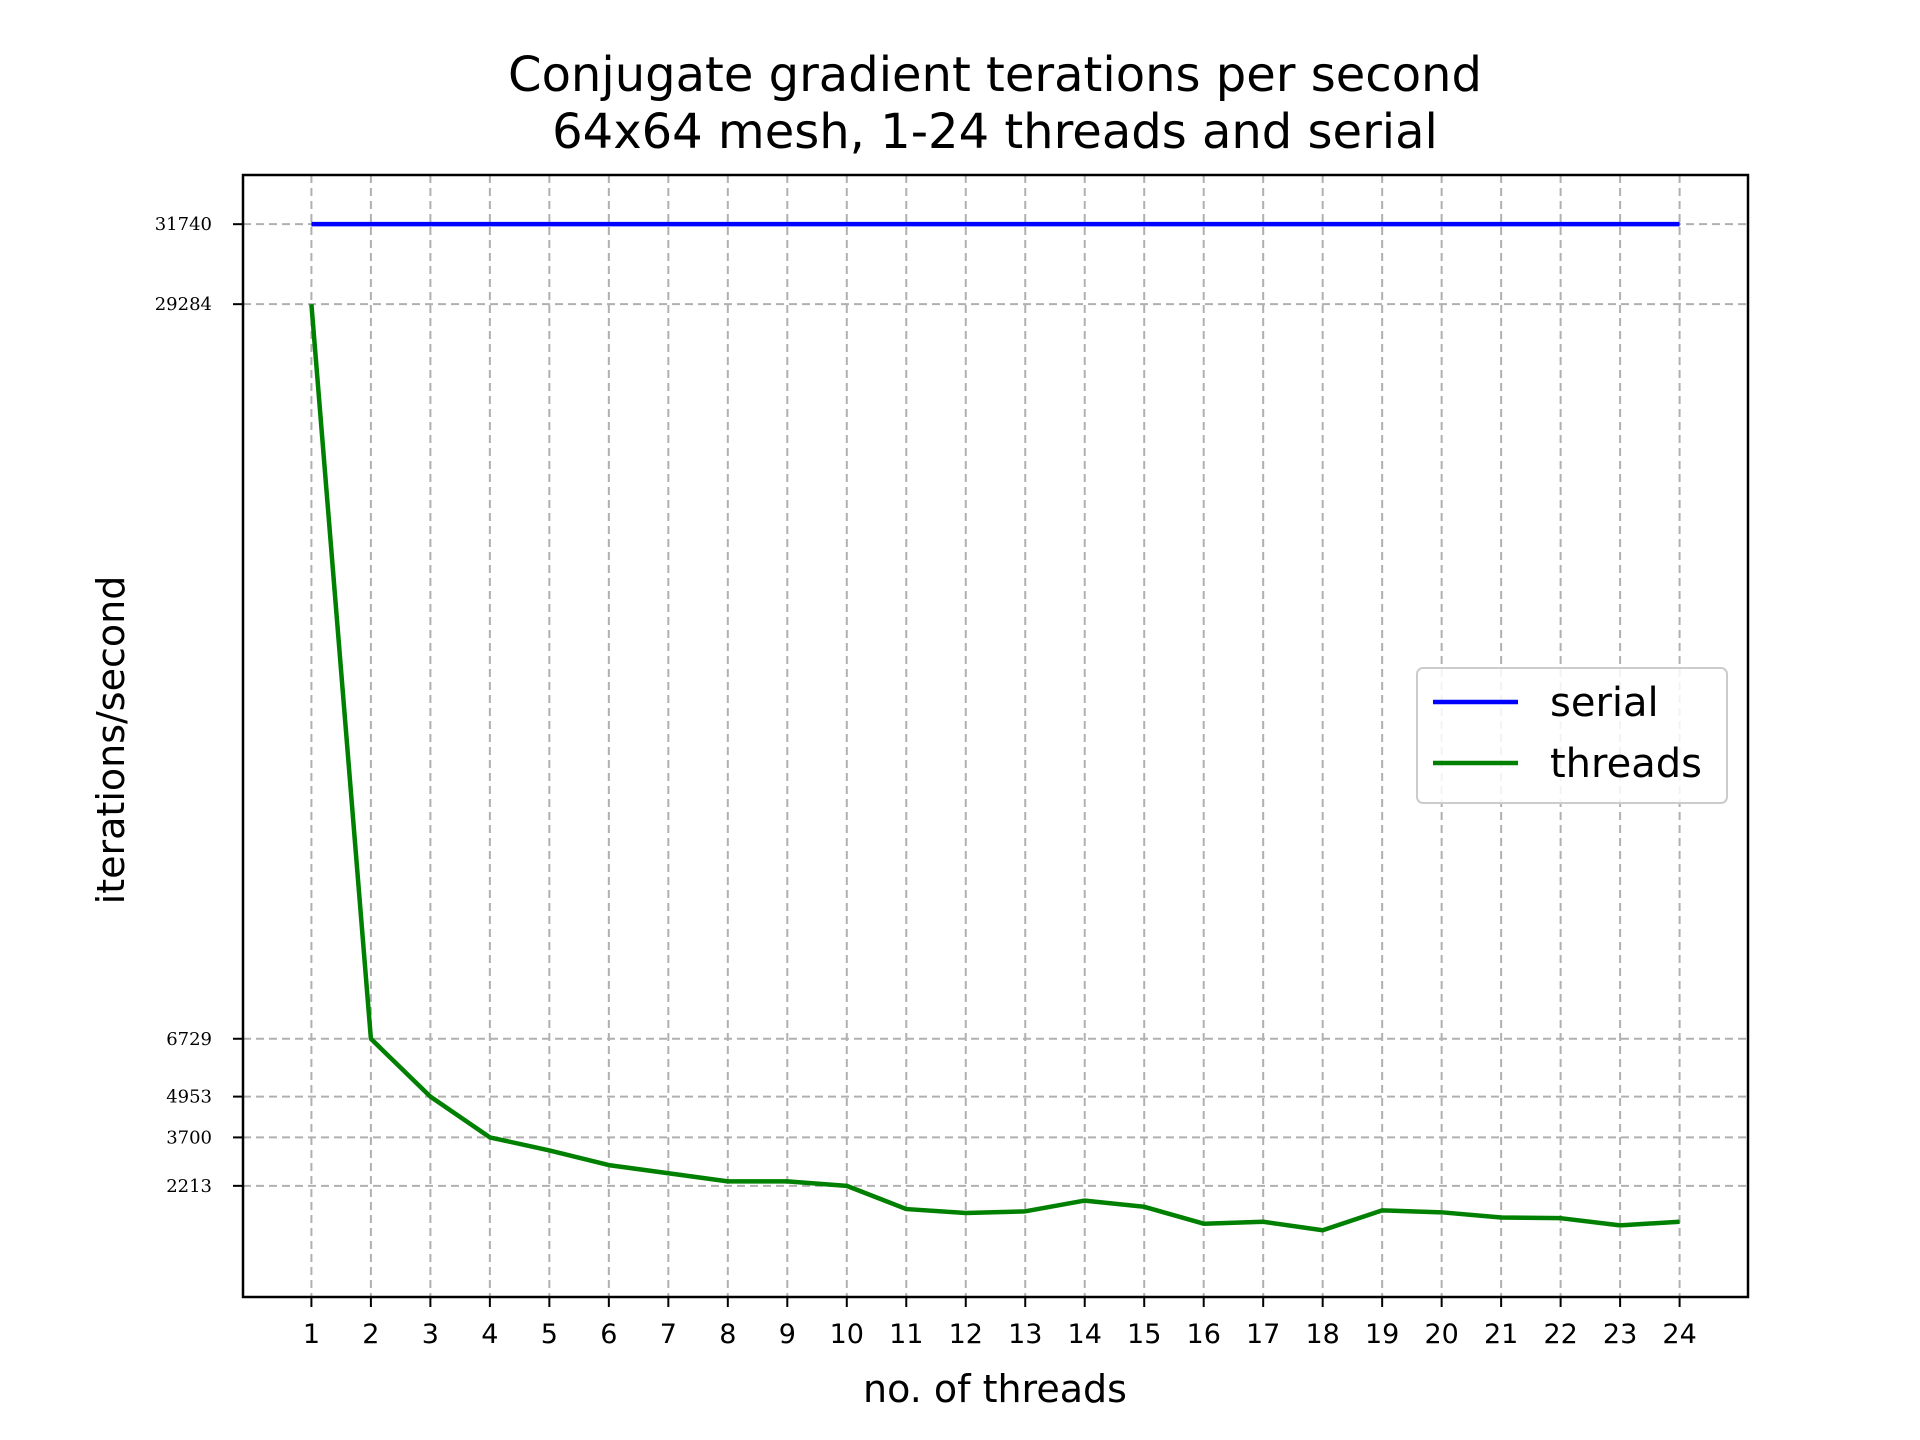 Image resolution: width=1920 pixels, height=1440 pixels. What do you see at coordinates (189, 1186) in the screenshot?
I see `y-tick-label: 2213` at bounding box center [189, 1186].